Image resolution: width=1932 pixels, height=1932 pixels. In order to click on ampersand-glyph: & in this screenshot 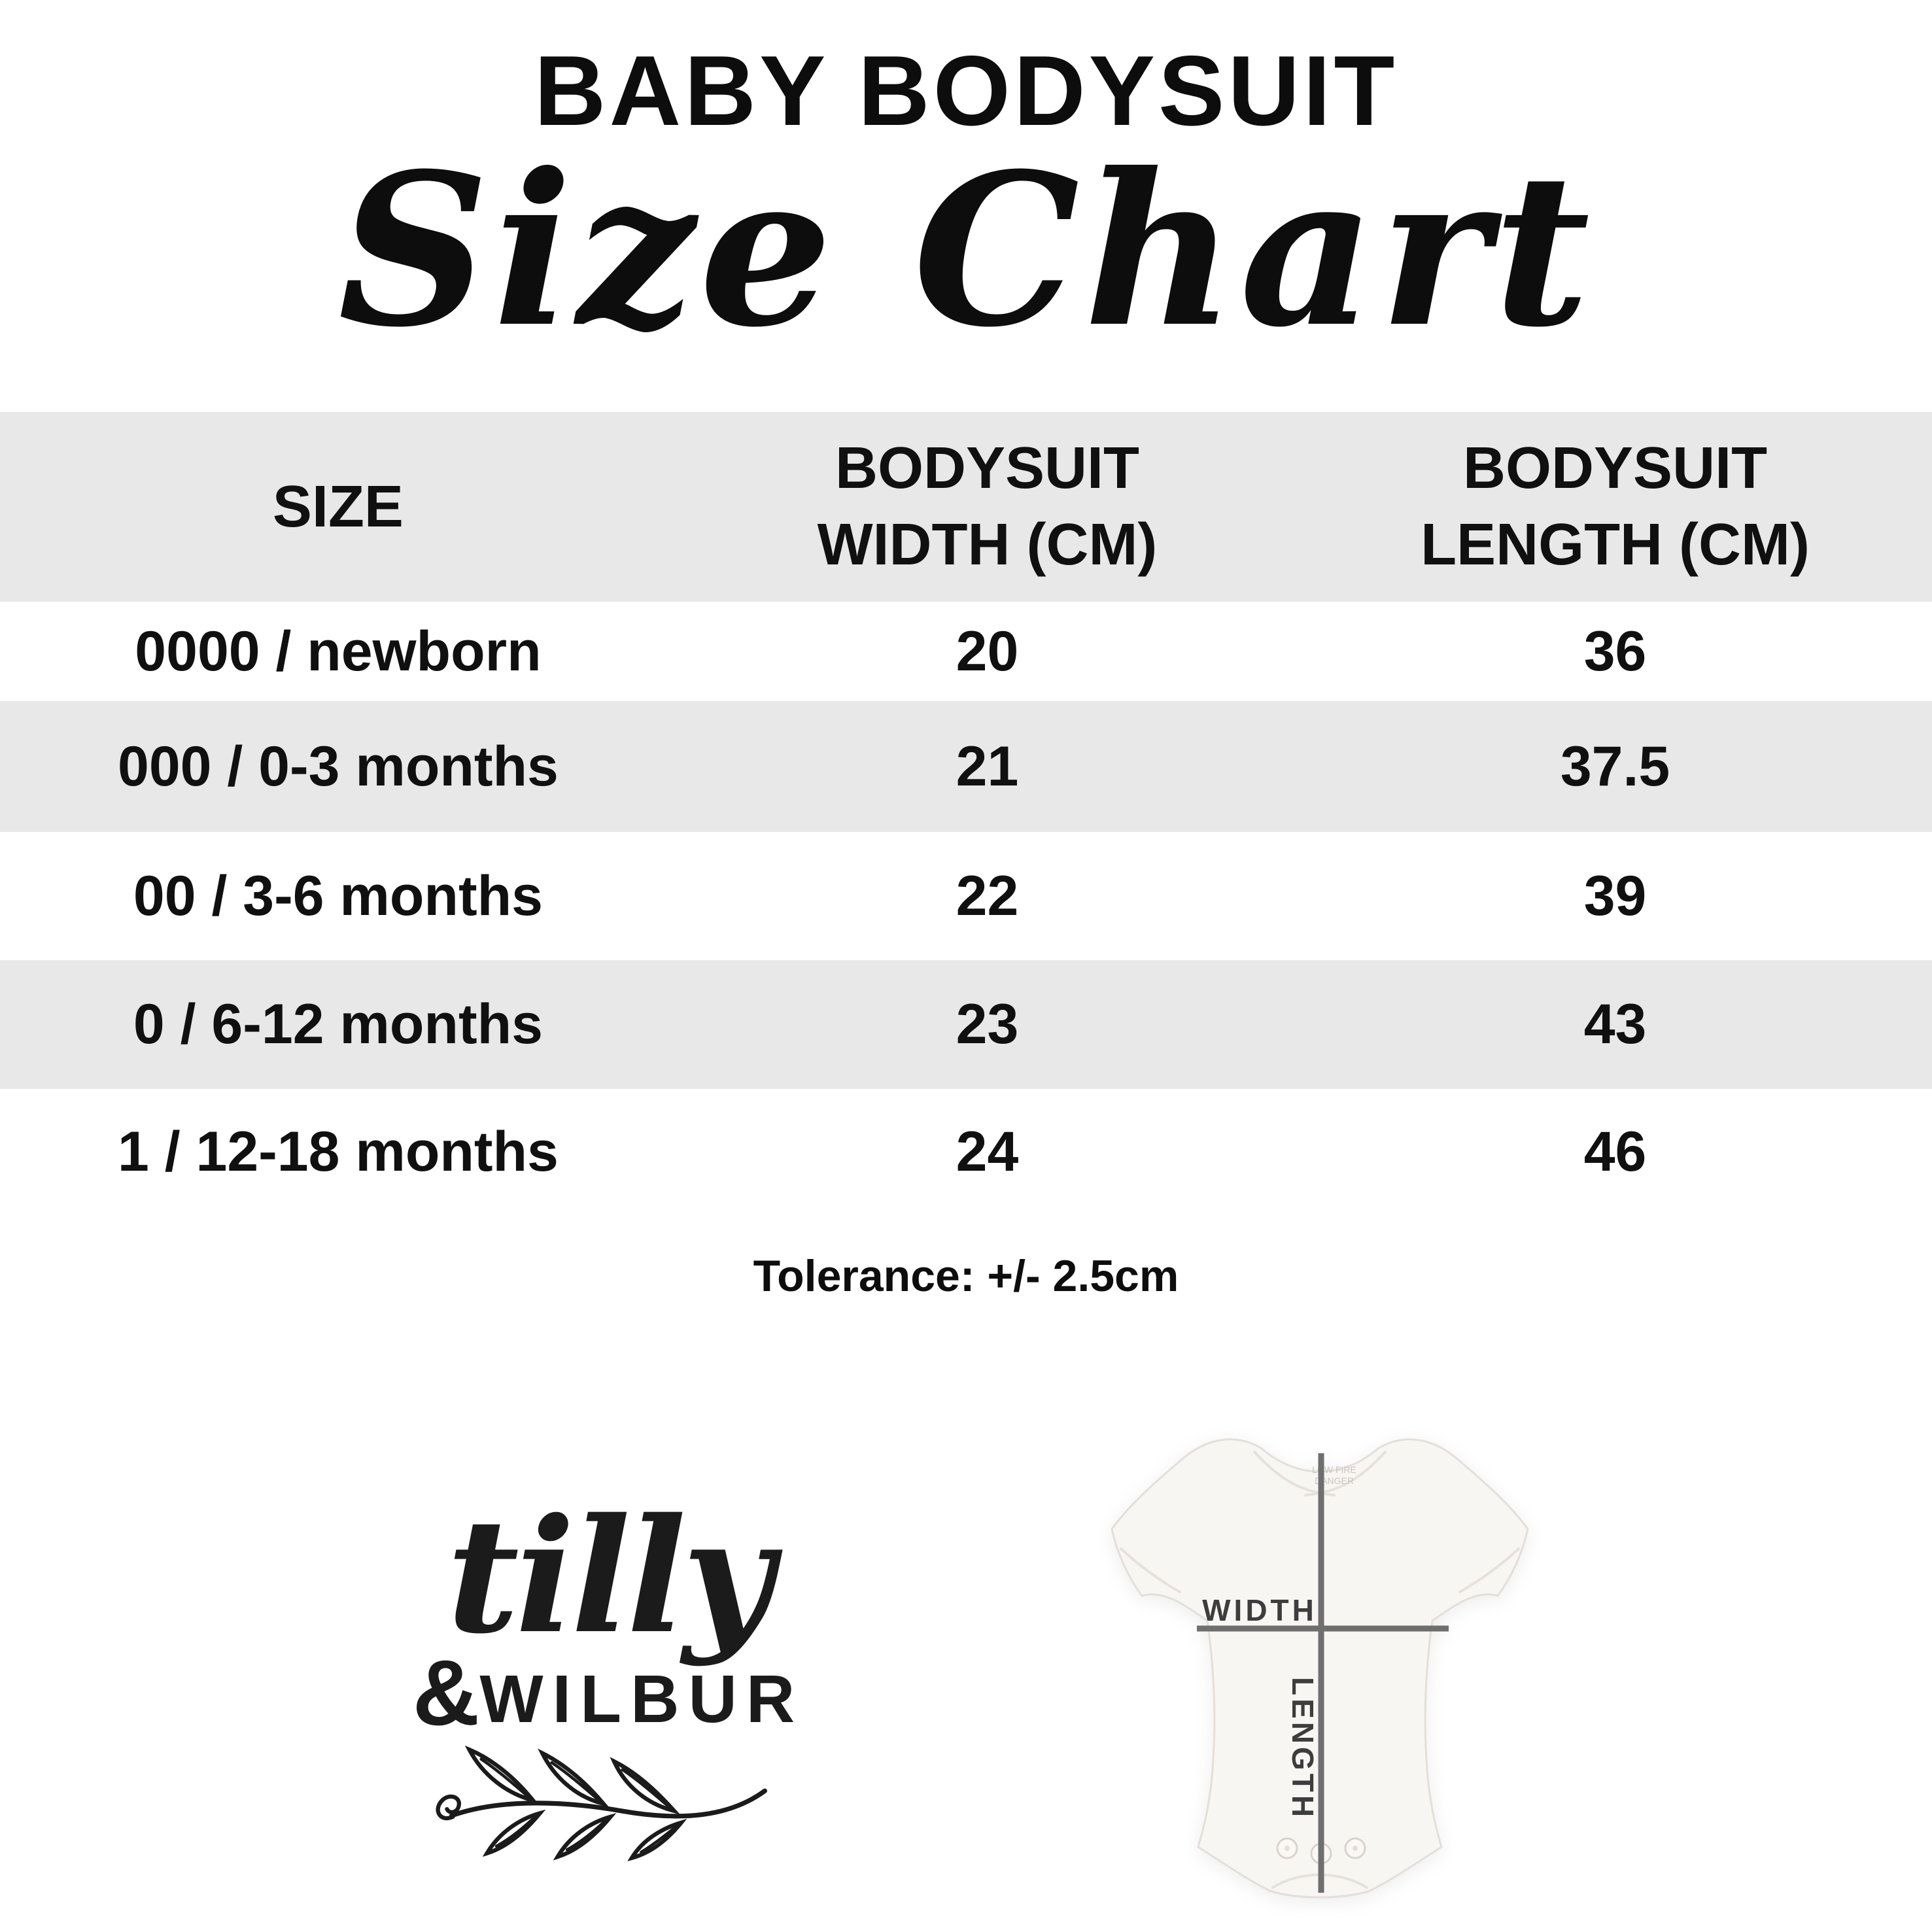, I will do `click(446, 1693)`.